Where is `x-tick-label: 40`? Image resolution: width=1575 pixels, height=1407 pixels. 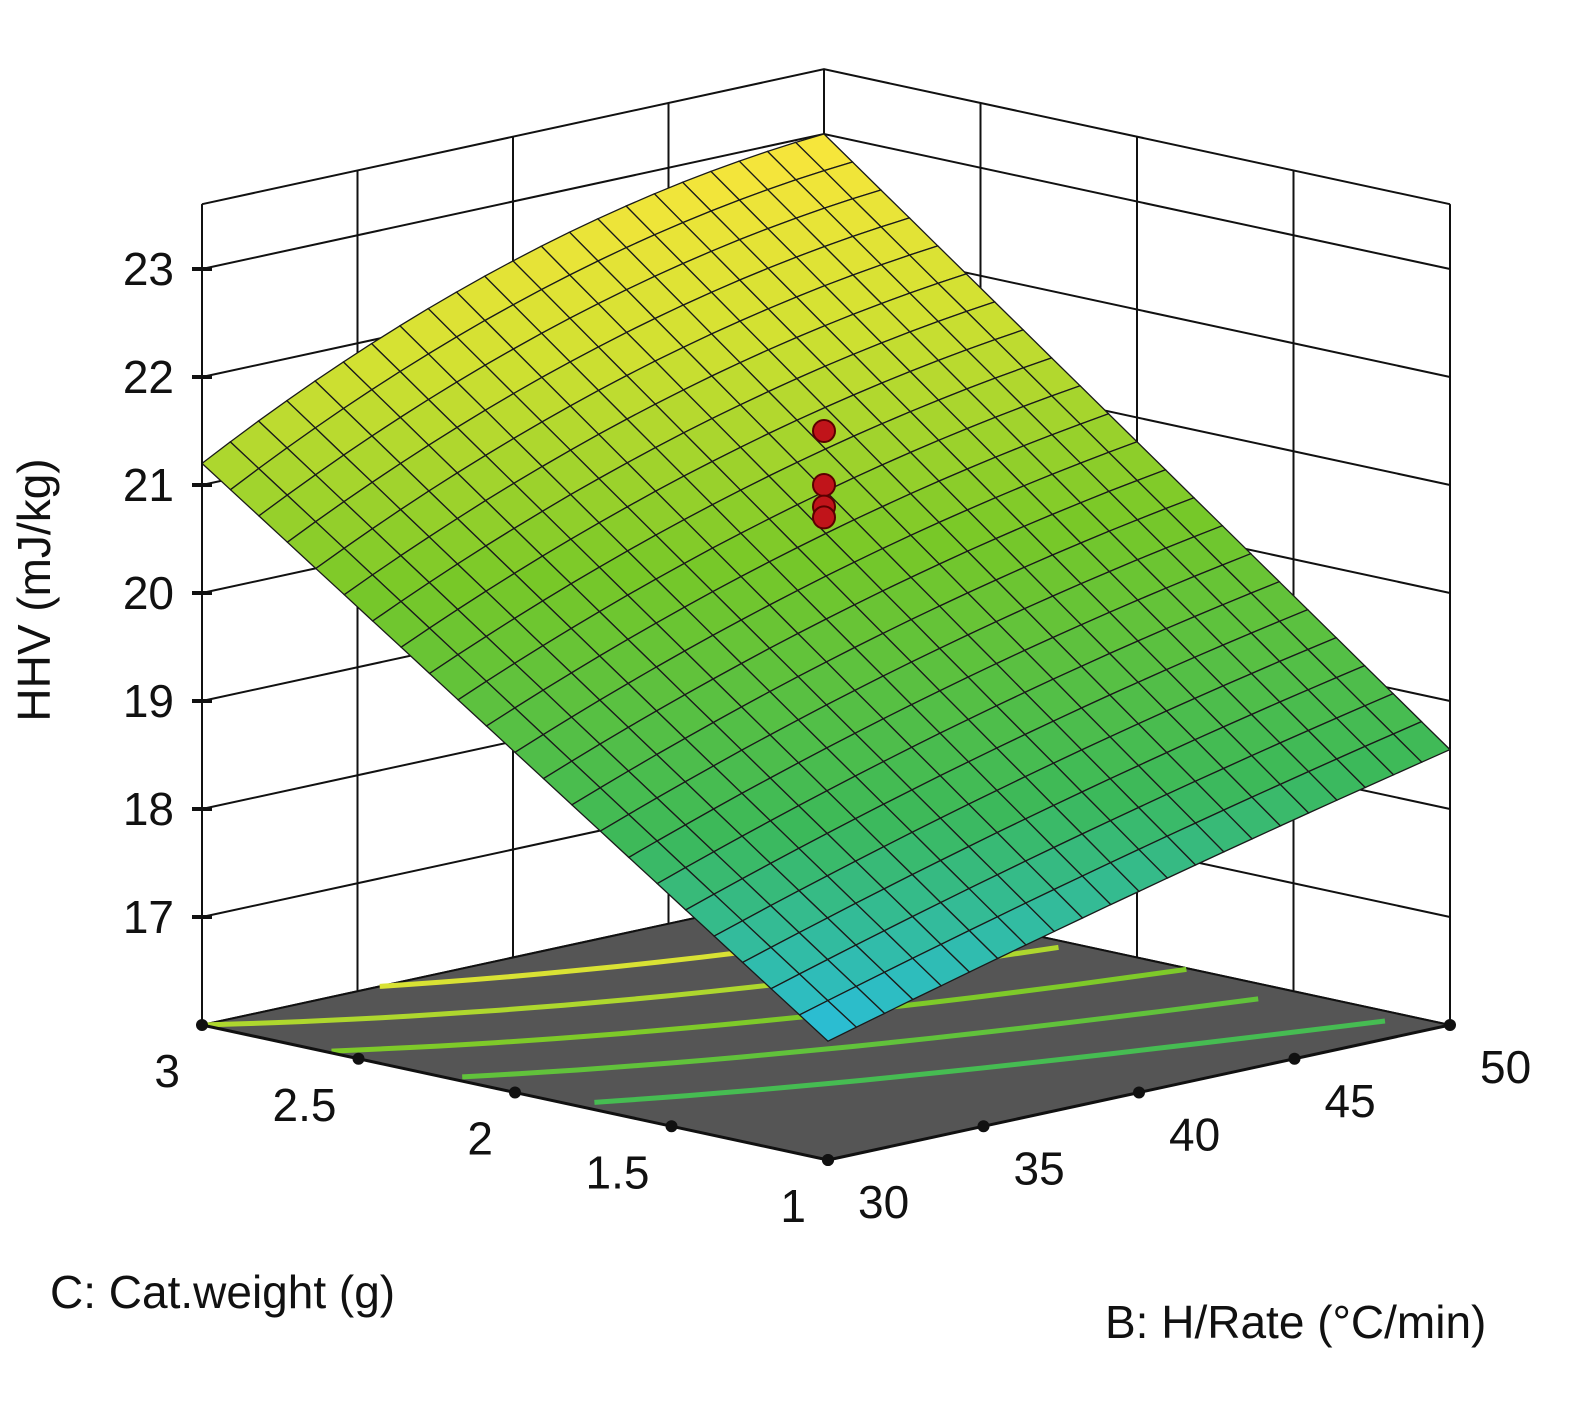 x-tick-label: 40 is located at coordinates (1194, 1135).